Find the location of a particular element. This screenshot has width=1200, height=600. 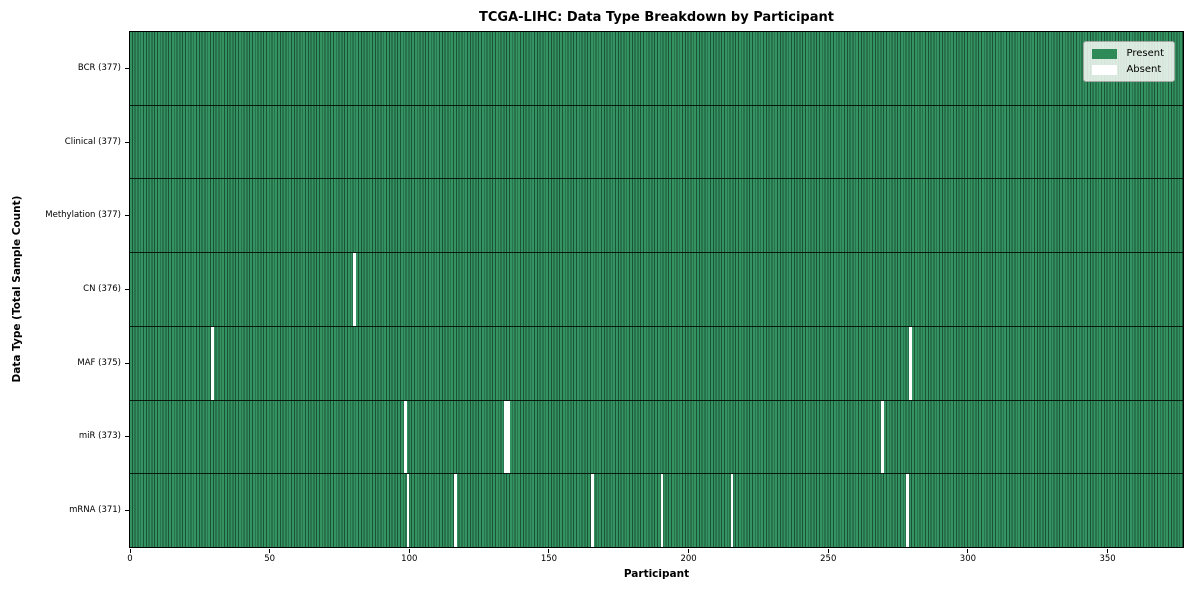

x-axis-label: Participant is located at coordinates (656, 574).